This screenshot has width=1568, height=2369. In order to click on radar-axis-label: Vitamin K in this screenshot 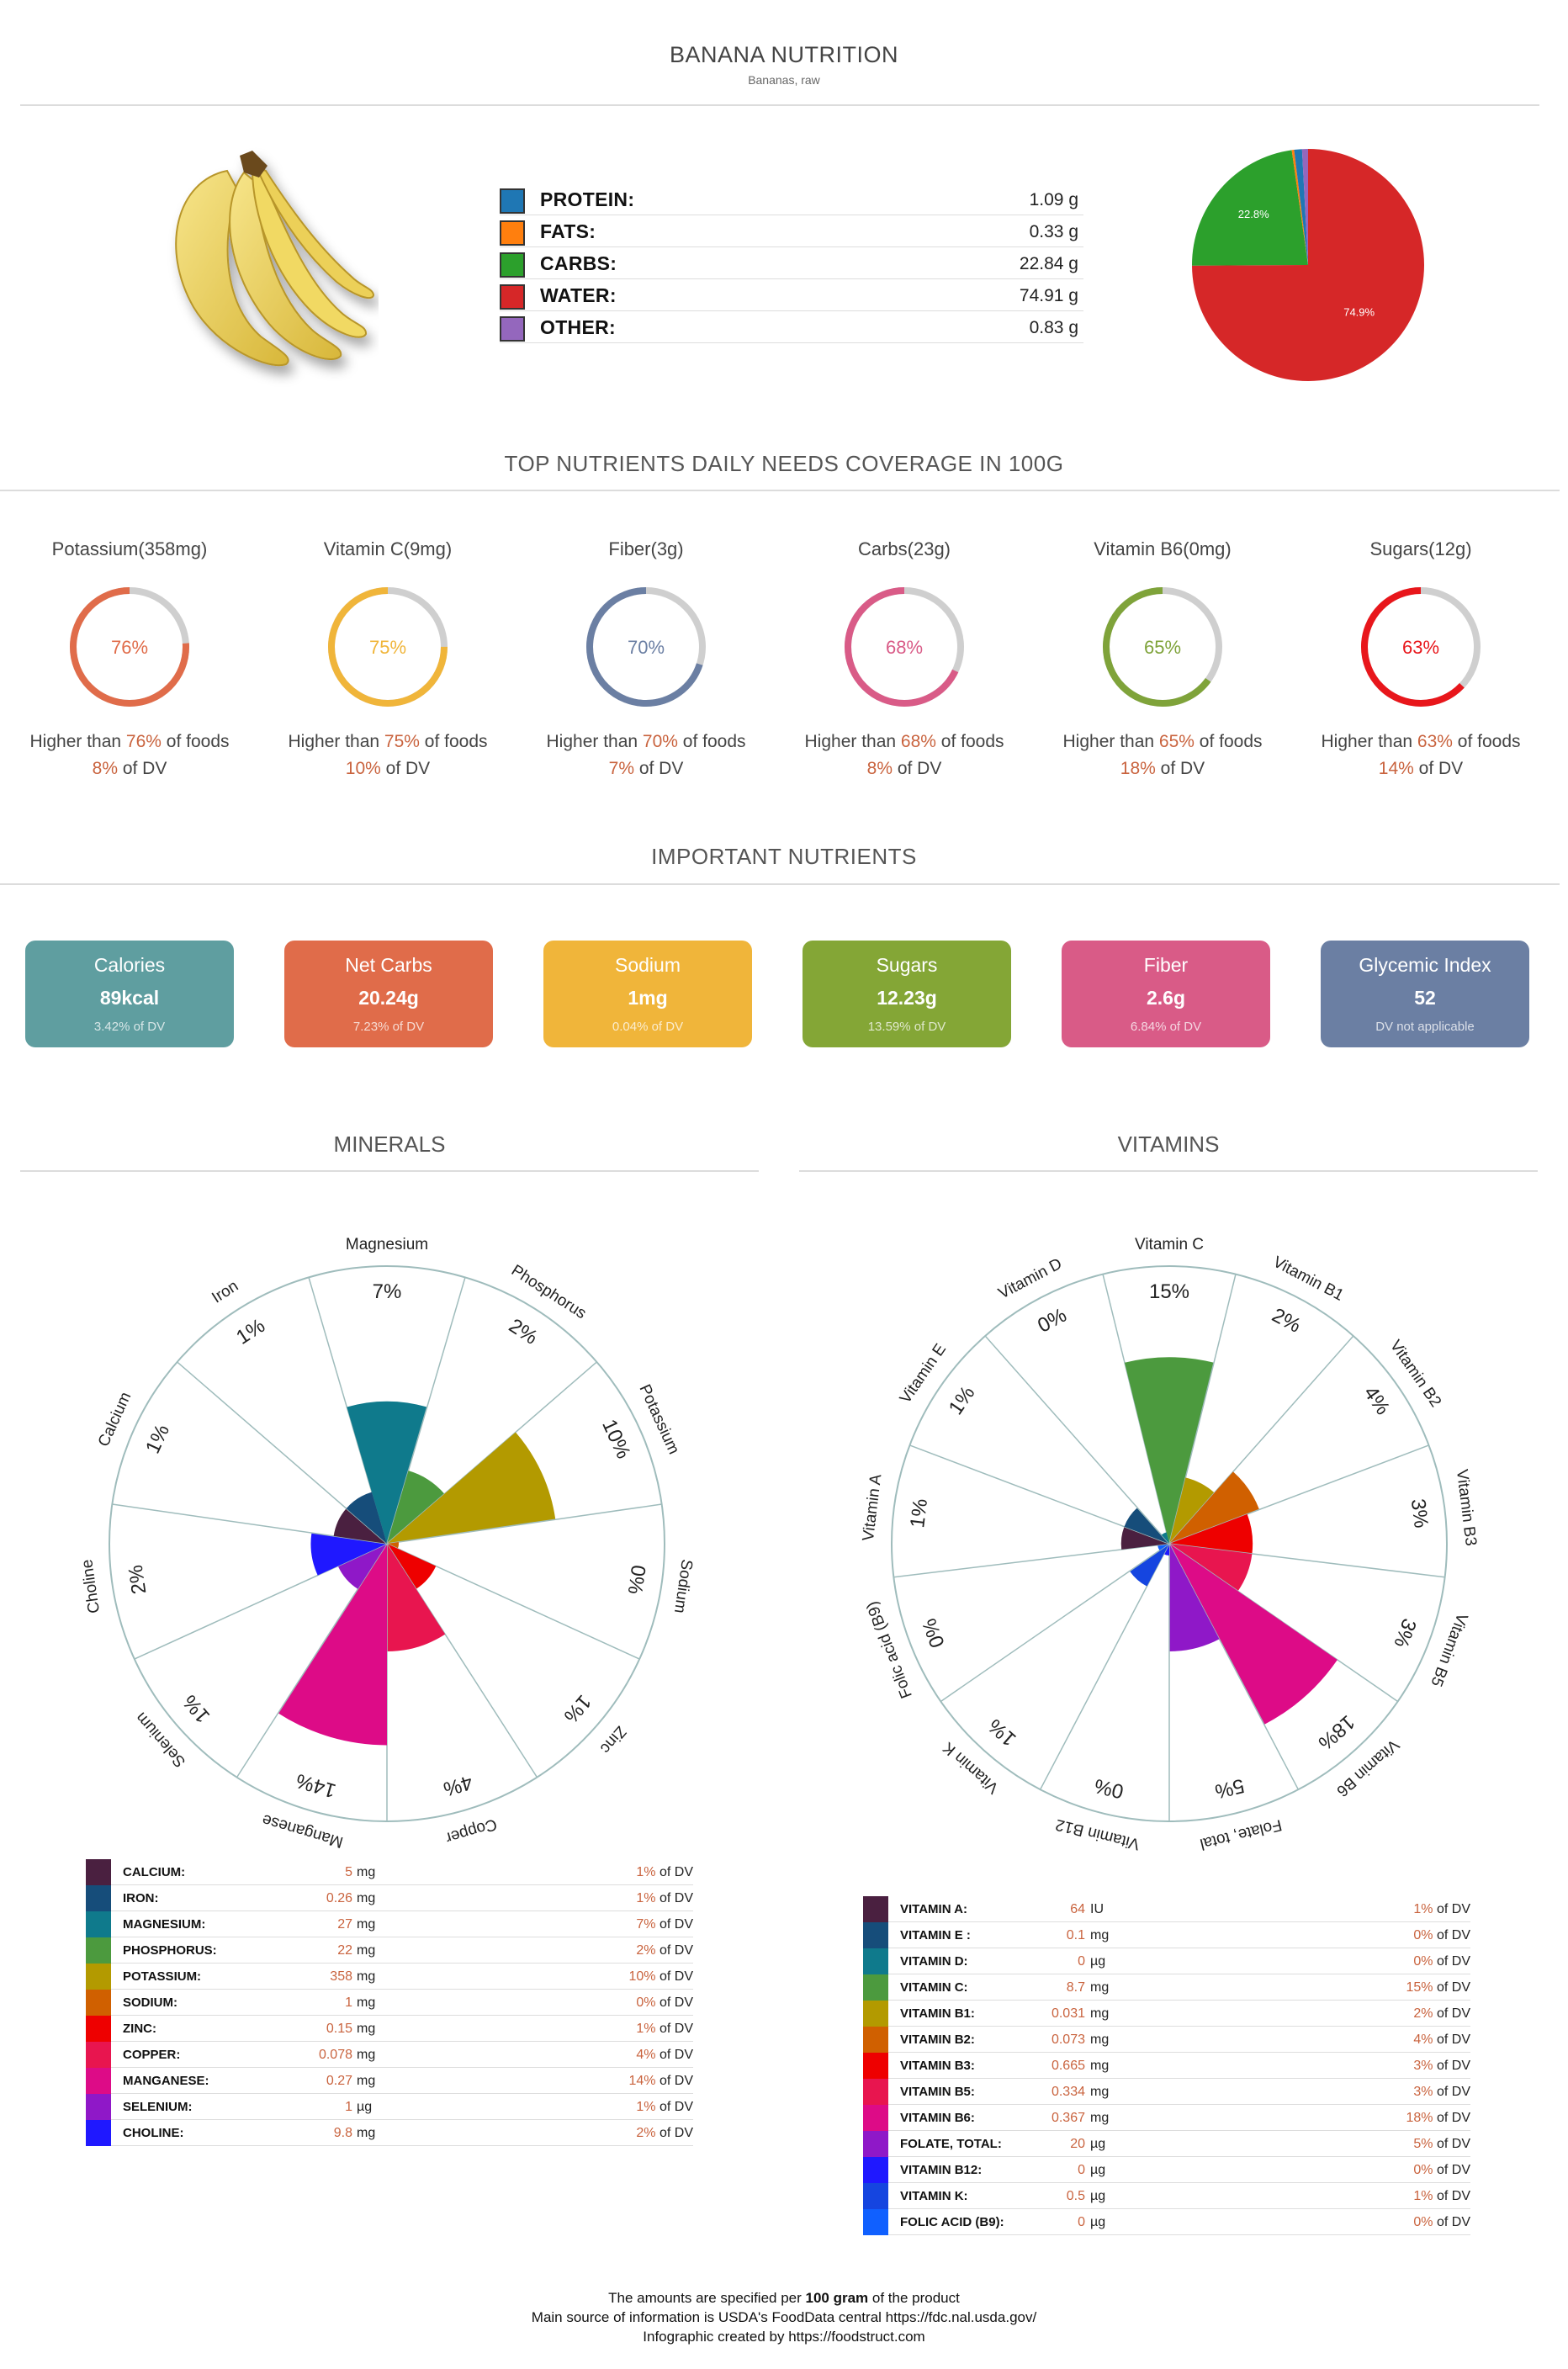, I will do `click(971, 1768)`.